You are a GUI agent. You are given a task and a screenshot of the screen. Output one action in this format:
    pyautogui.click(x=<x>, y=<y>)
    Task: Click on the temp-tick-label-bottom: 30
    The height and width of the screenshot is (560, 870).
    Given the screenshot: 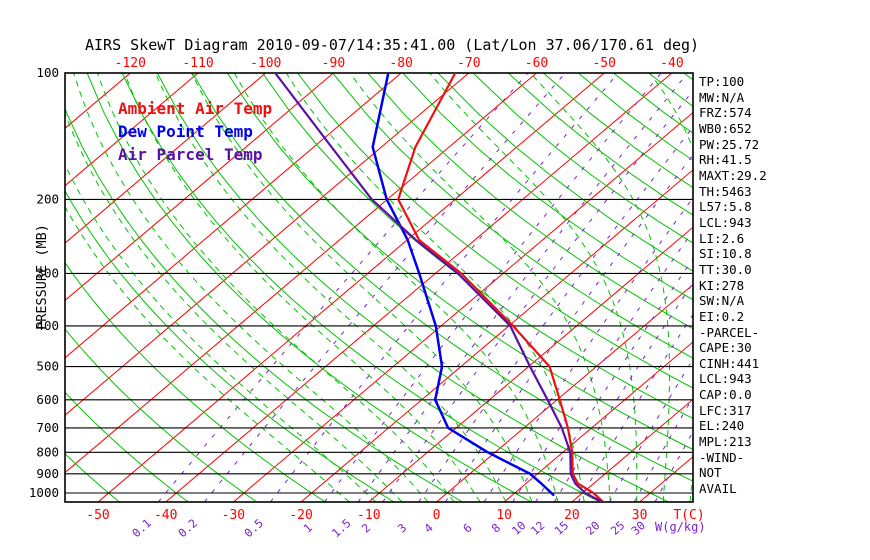 What is the action you would take?
    pyautogui.click(x=640, y=515)
    